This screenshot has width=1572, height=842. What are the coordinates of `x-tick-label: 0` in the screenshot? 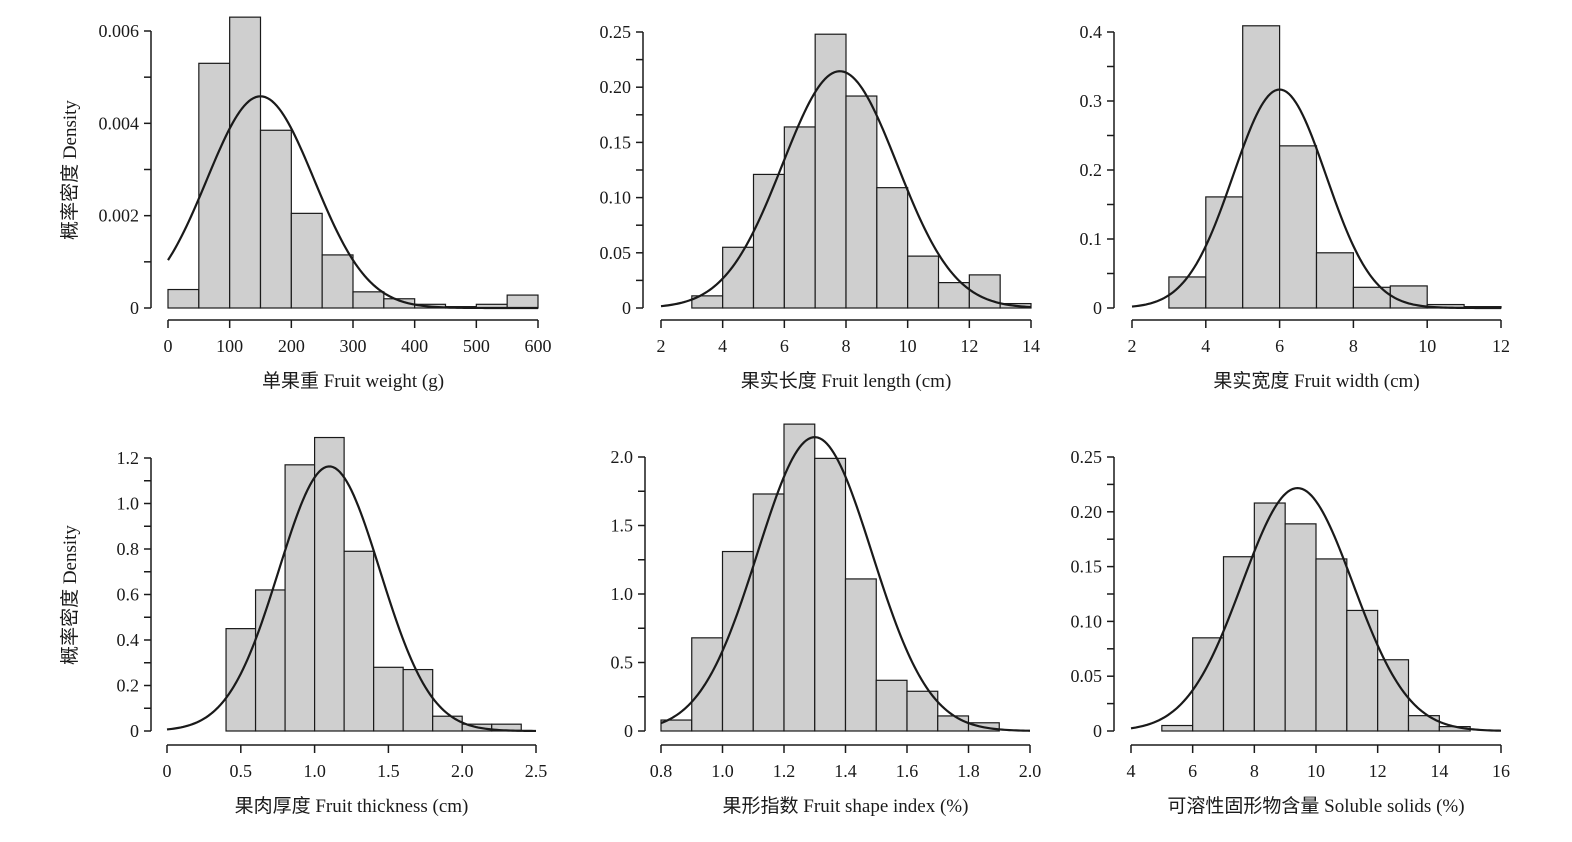 It's located at (167, 771).